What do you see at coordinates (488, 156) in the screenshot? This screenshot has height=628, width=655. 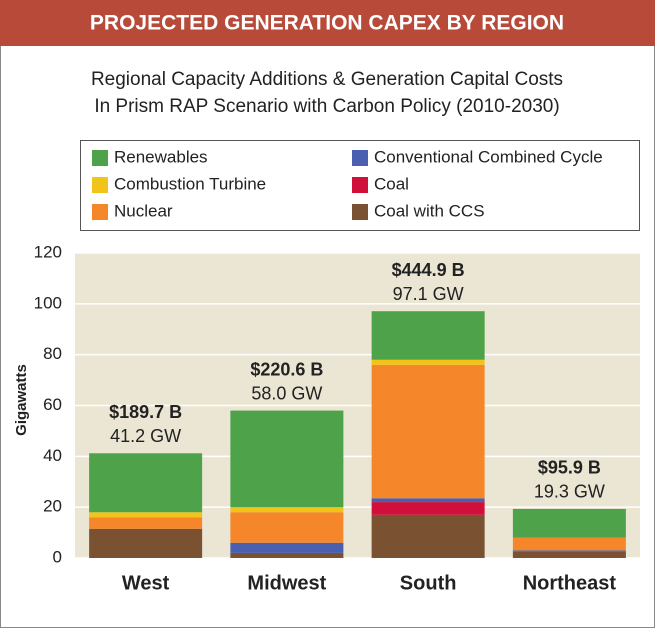 I see `legend-label: Conventional Combined Cycle` at bounding box center [488, 156].